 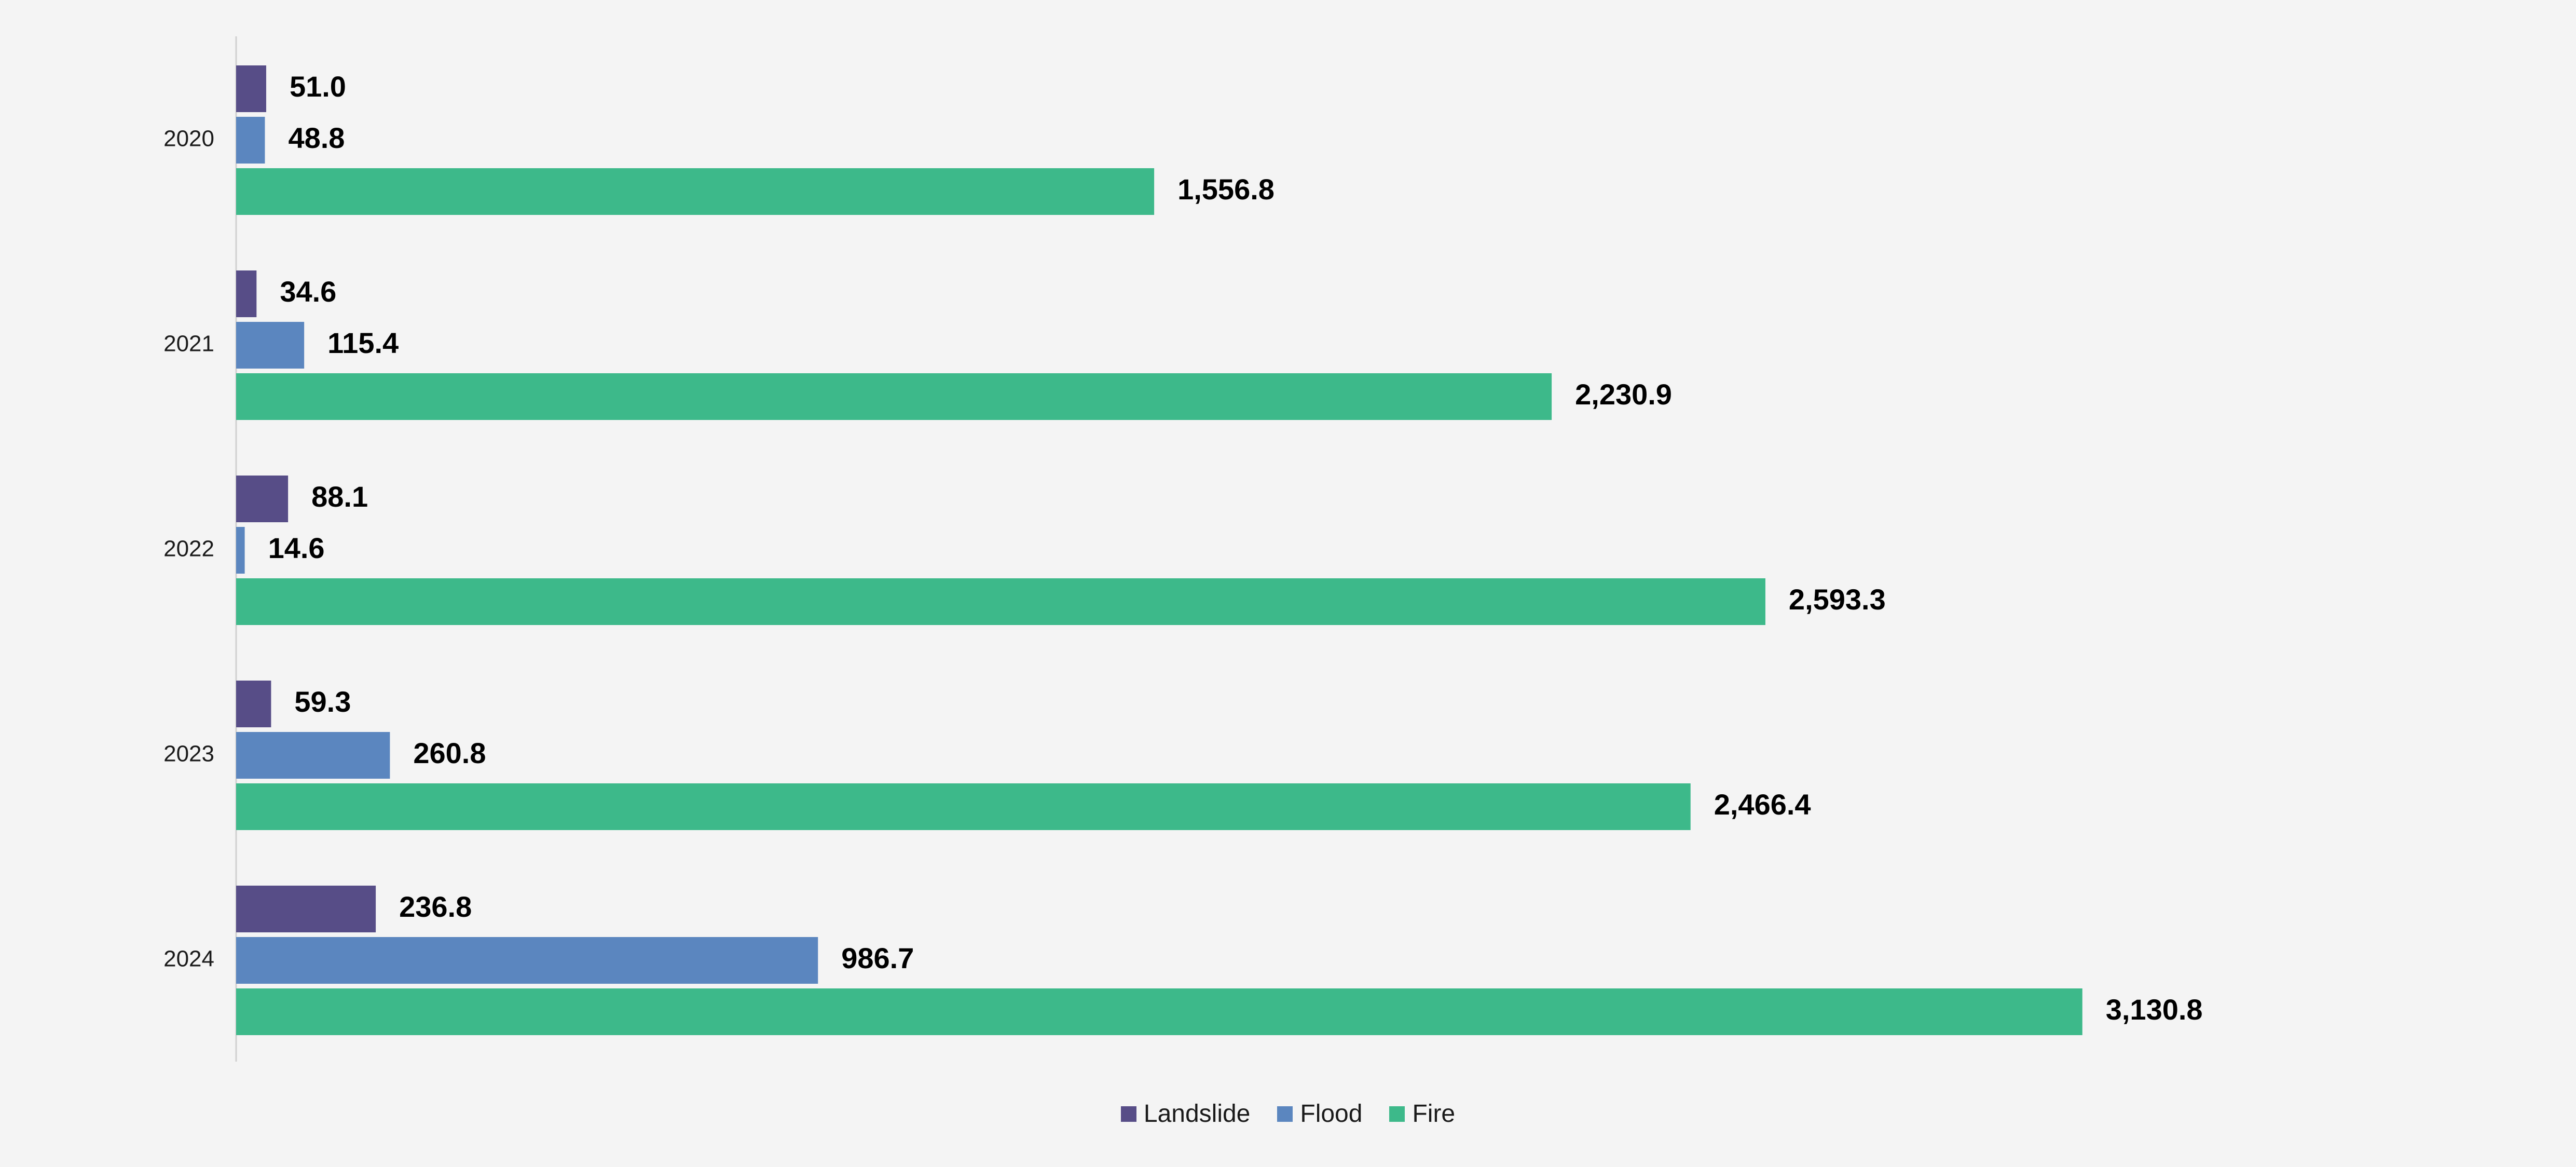 What do you see at coordinates (1623, 395) in the screenshot?
I see `data-label-fire-2021: 2,230.9` at bounding box center [1623, 395].